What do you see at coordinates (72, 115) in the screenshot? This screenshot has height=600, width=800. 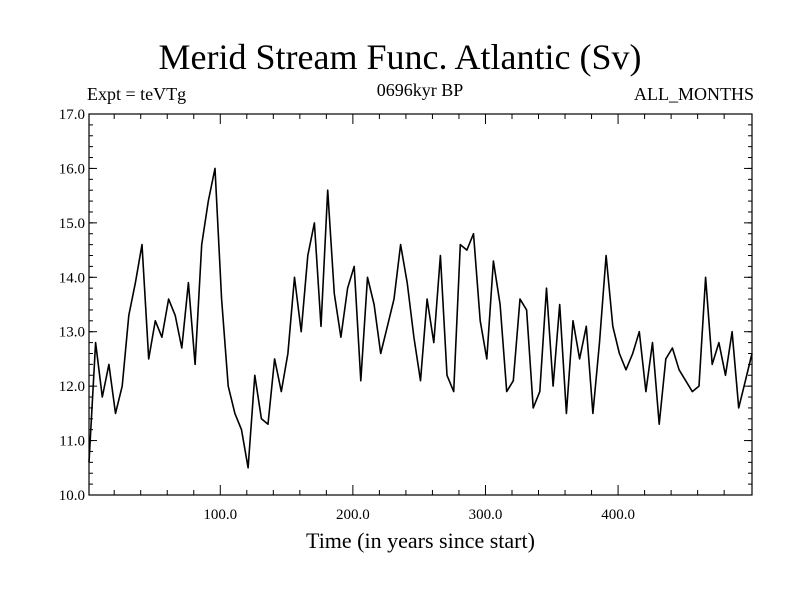 I see `y-tick-label: 17.0` at bounding box center [72, 115].